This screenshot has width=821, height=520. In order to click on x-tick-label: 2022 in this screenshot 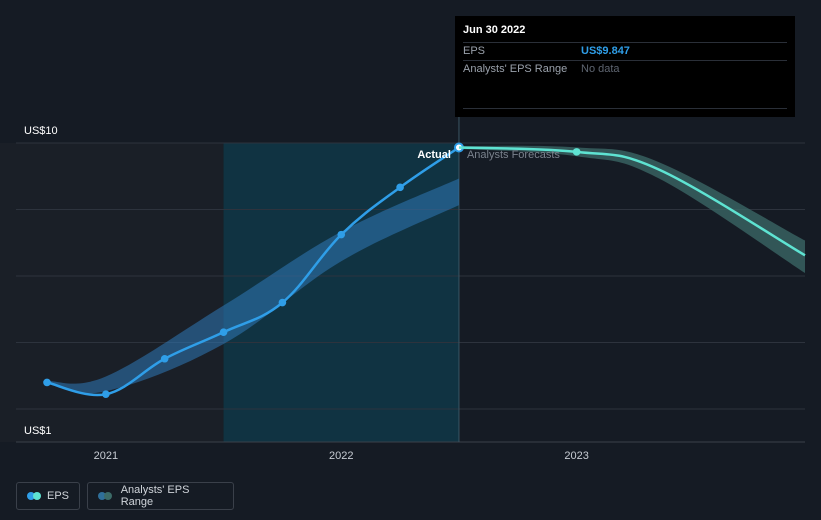, I will do `click(341, 456)`.